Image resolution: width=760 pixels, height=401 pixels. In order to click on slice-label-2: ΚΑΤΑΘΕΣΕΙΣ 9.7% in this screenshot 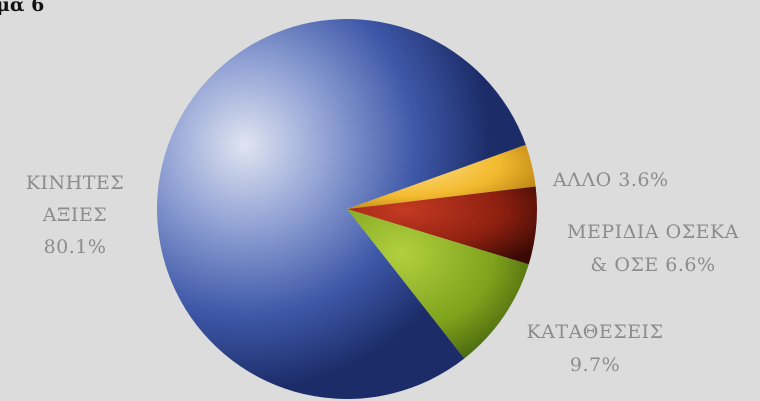, I will do `click(595, 348)`.